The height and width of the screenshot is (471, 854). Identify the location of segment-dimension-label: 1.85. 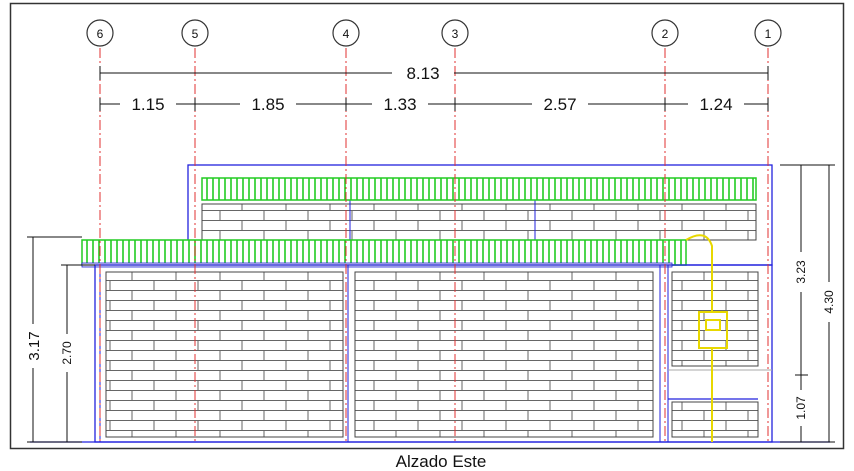
(267, 104).